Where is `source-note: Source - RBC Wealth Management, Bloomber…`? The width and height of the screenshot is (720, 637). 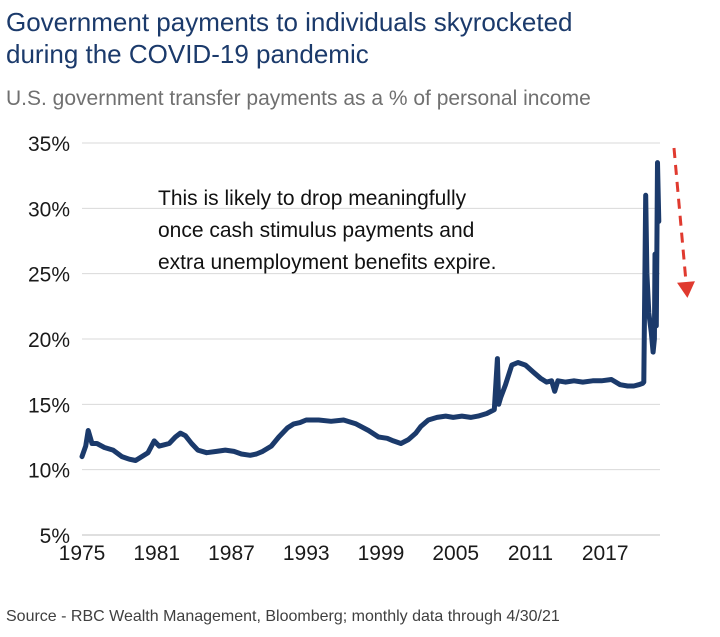 source-note: Source - RBC Wealth Management, Bloomber… is located at coordinates (283, 616).